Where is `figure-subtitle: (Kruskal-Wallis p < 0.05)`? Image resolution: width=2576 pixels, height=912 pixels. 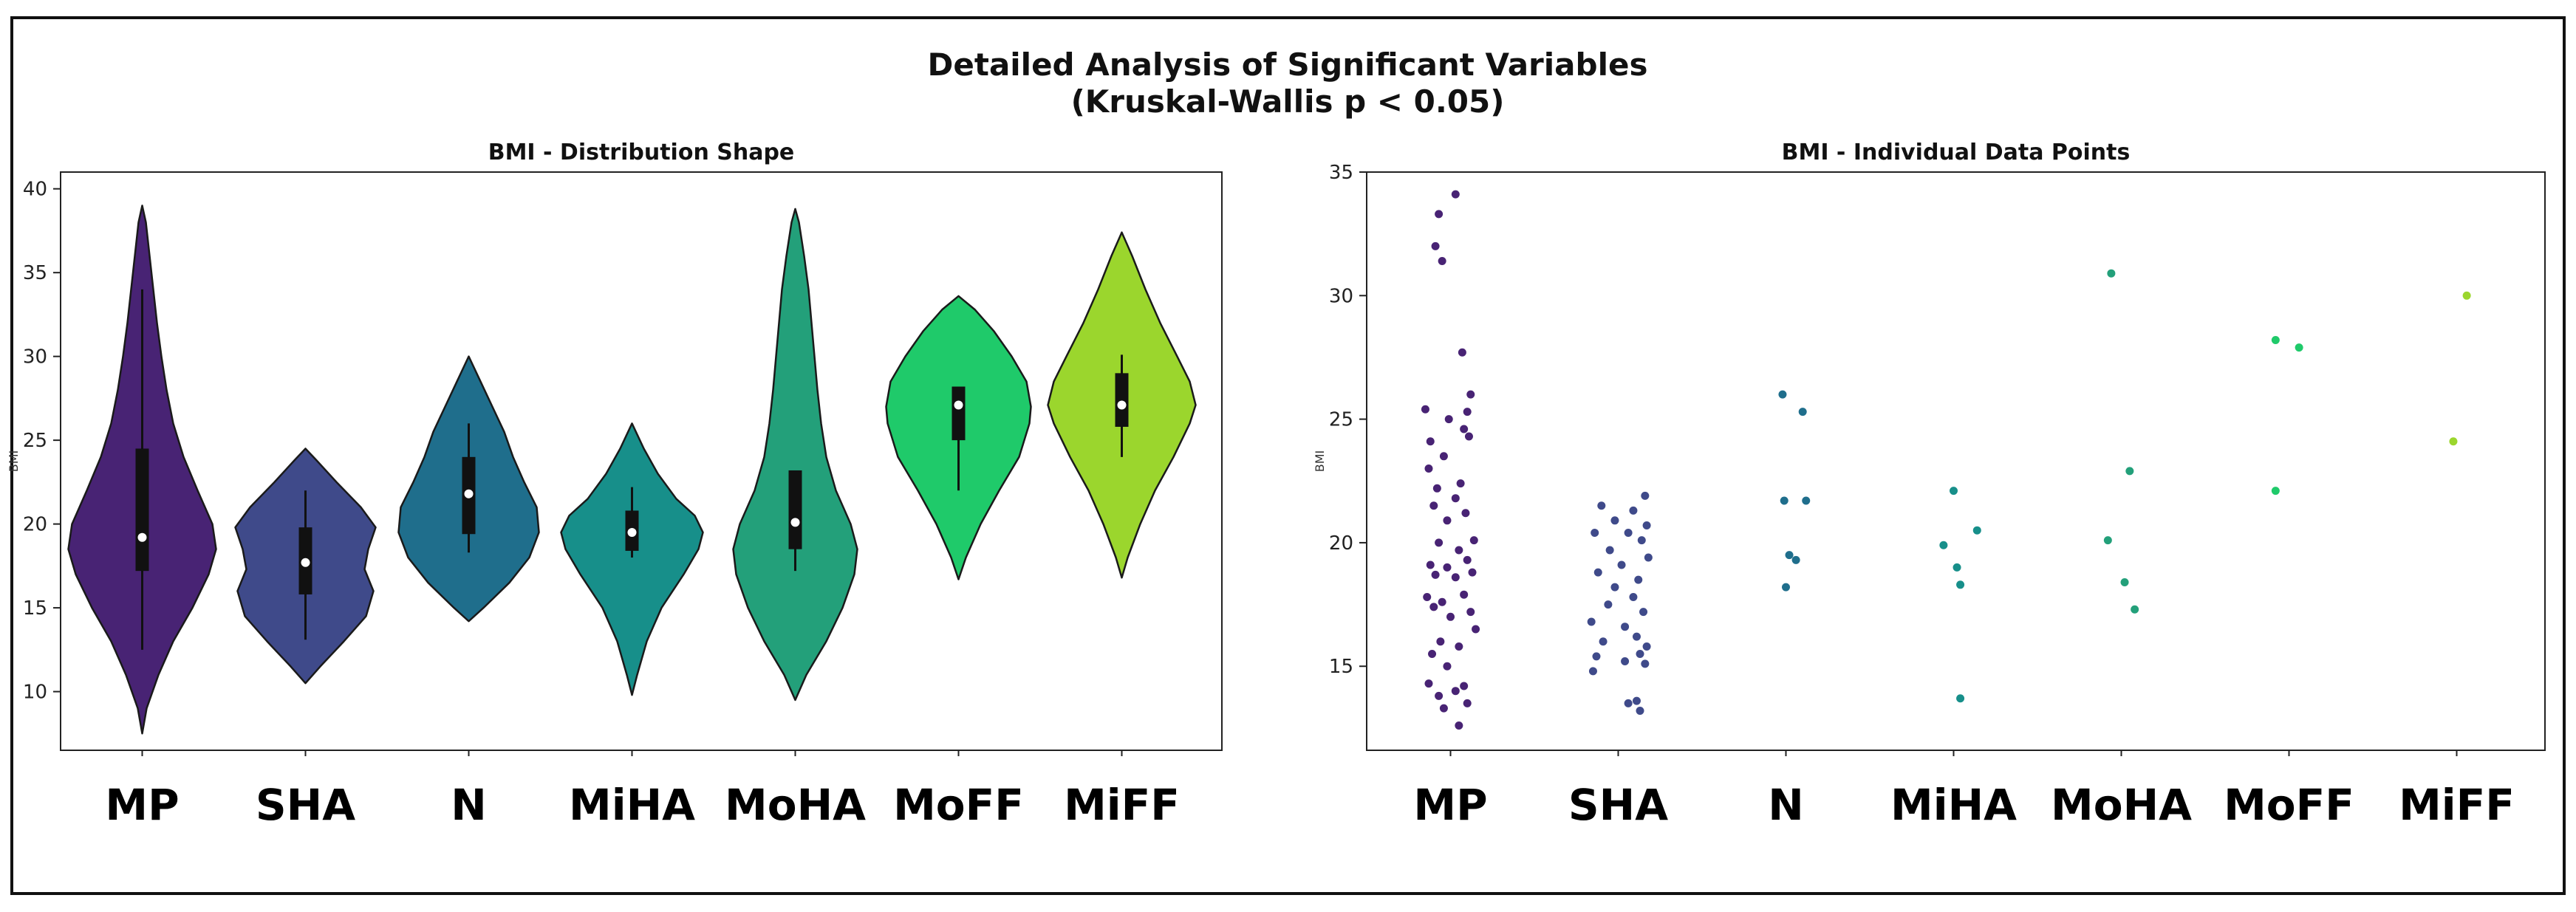
figure-subtitle: (Kruskal-Wallis p < 0.05) is located at coordinates (1288, 102).